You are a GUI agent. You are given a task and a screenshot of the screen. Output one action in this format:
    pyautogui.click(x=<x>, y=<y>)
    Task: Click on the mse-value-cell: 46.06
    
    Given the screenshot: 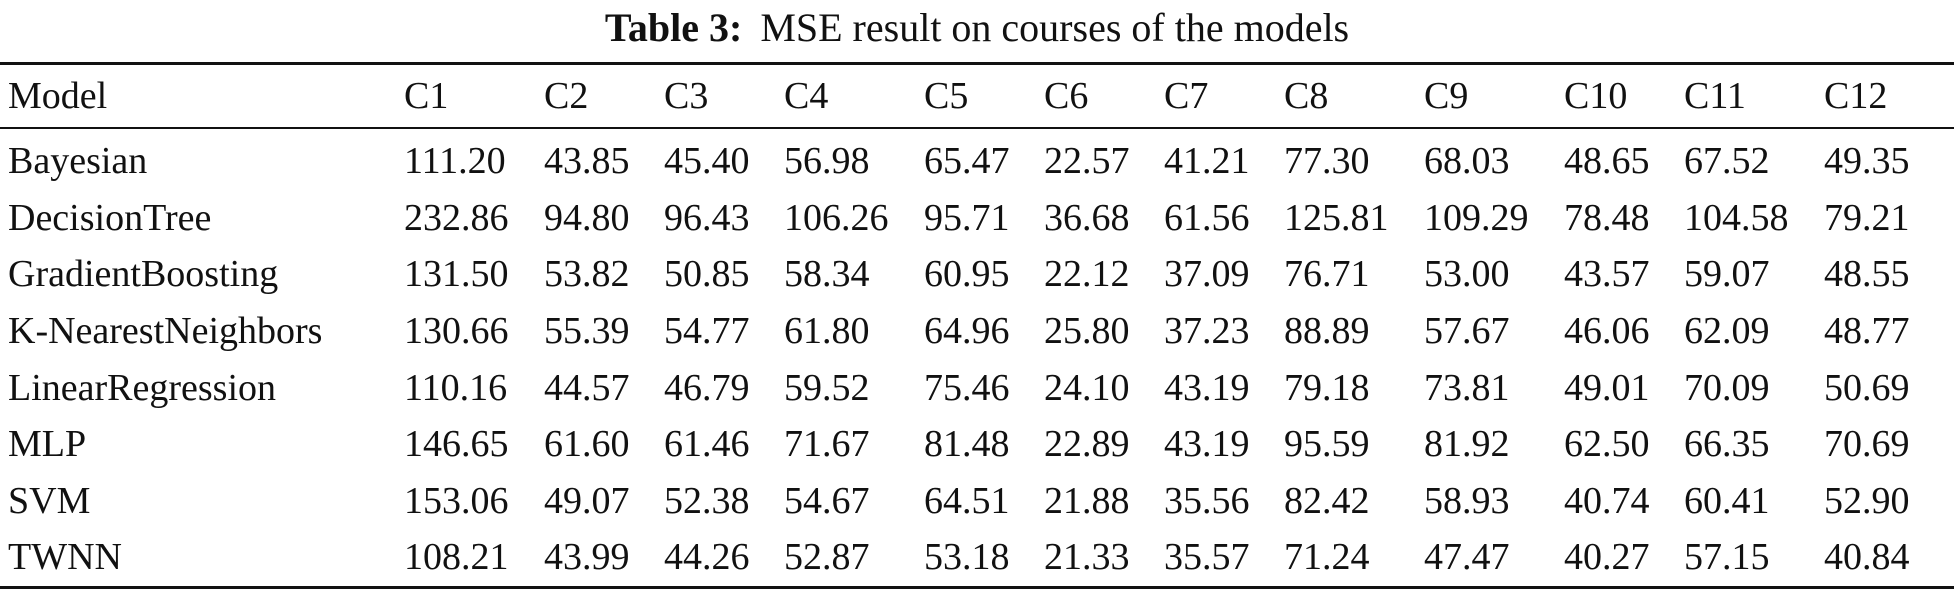 What is the action you would take?
    pyautogui.click(x=1607, y=331)
    